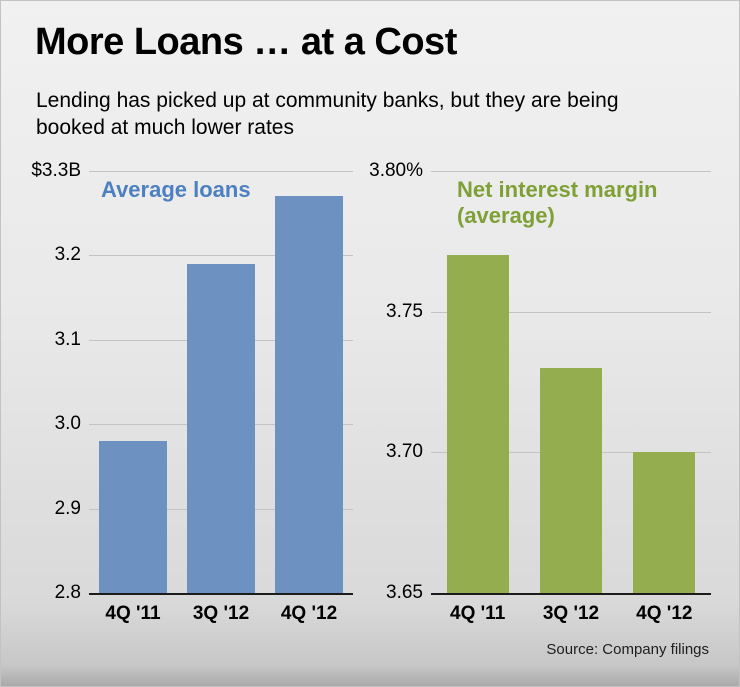  I want to click on y-tick-label: 3.65, so click(404, 592).